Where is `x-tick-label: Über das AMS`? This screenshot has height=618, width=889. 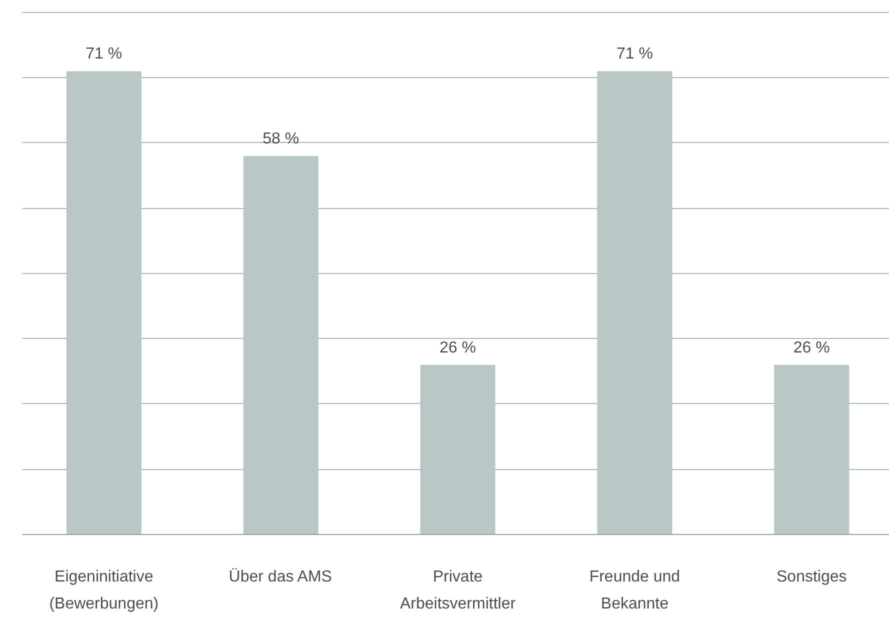
x-tick-label: Über das AMS is located at coordinates (280, 577).